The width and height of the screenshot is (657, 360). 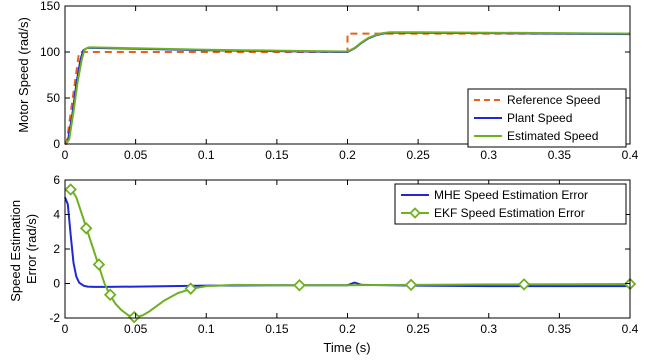 I want to click on y-tick-label: 4, so click(x=56, y=215).